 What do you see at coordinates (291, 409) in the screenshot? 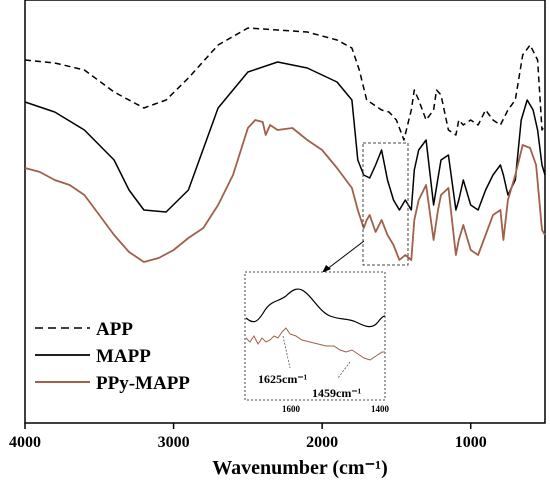
I see `inset-tick-1600: 1600` at bounding box center [291, 409].